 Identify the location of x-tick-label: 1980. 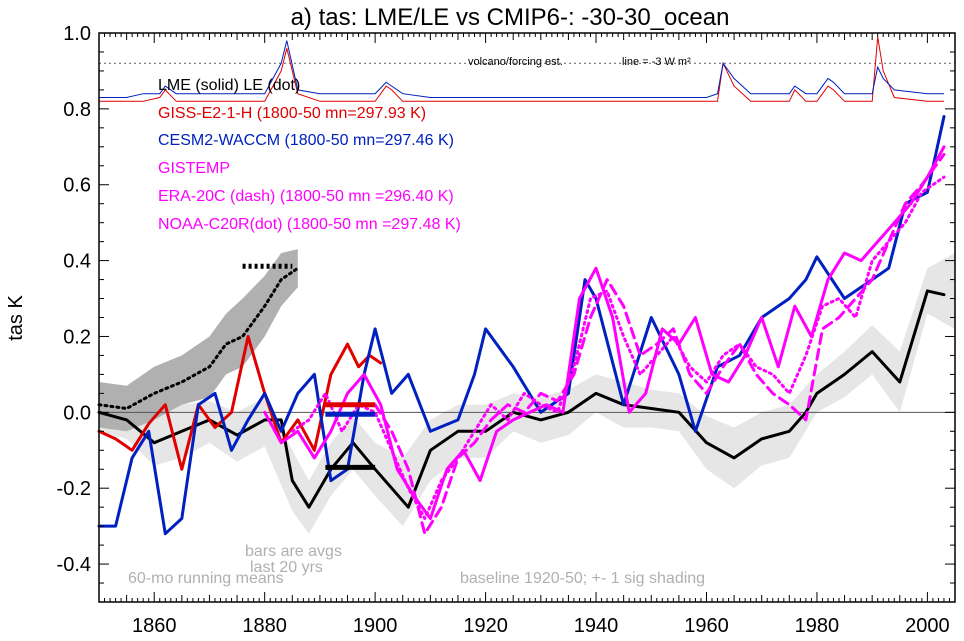
(817, 626).